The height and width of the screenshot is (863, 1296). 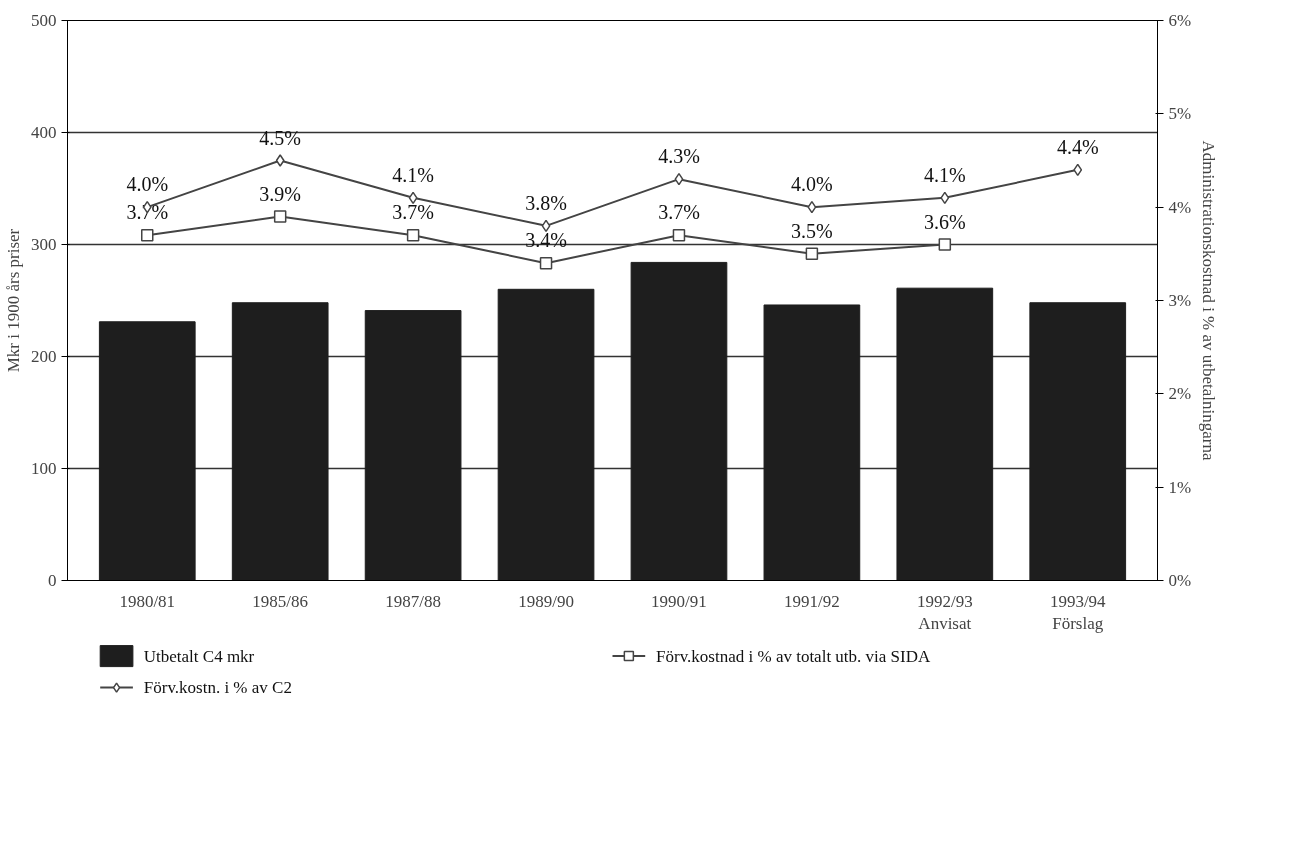 What do you see at coordinates (44, 20) in the screenshot?
I see `y-tick-label: 500` at bounding box center [44, 20].